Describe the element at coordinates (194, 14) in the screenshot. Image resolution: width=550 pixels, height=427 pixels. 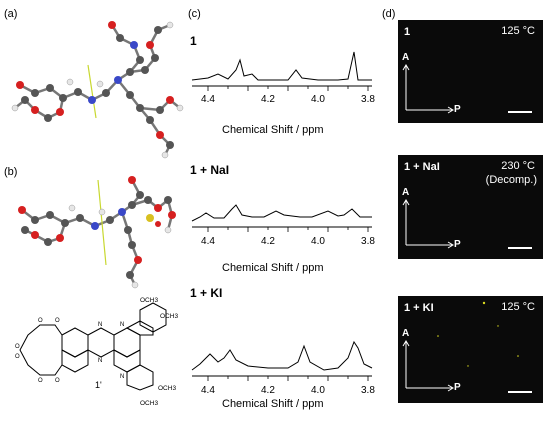
I see `panel-label-c: (c)` at that location.